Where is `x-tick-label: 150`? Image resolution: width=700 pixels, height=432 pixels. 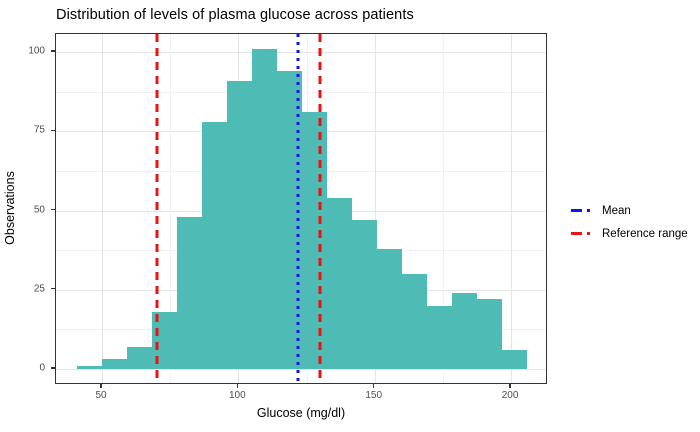
x-tick-label: 150 is located at coordinates (374, 395).